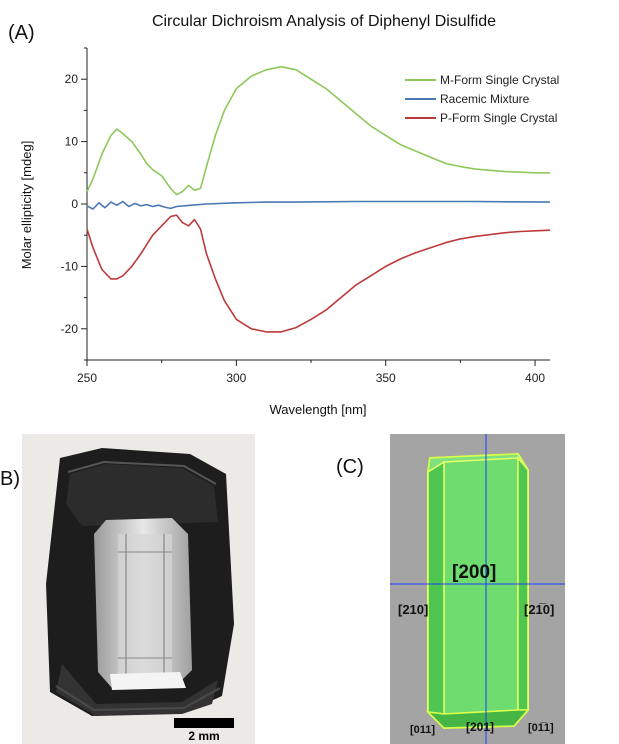 Image resolution: width=619 pixels, height=744 pixels. I want to click on legend-label: P-Form Single Crystal, so click(498, 118).